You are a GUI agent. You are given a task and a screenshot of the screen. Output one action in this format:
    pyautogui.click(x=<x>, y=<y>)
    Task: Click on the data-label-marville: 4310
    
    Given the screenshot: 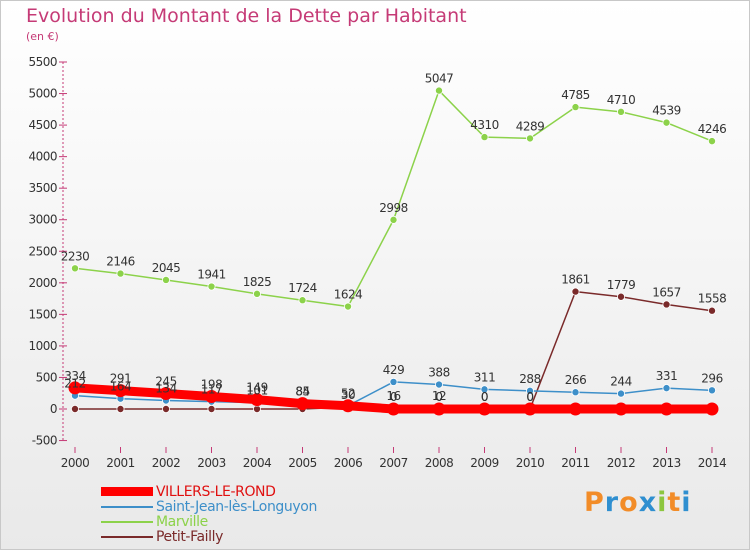 What is the action you would take?
    pyautogui.click(x=484, y=125)
    